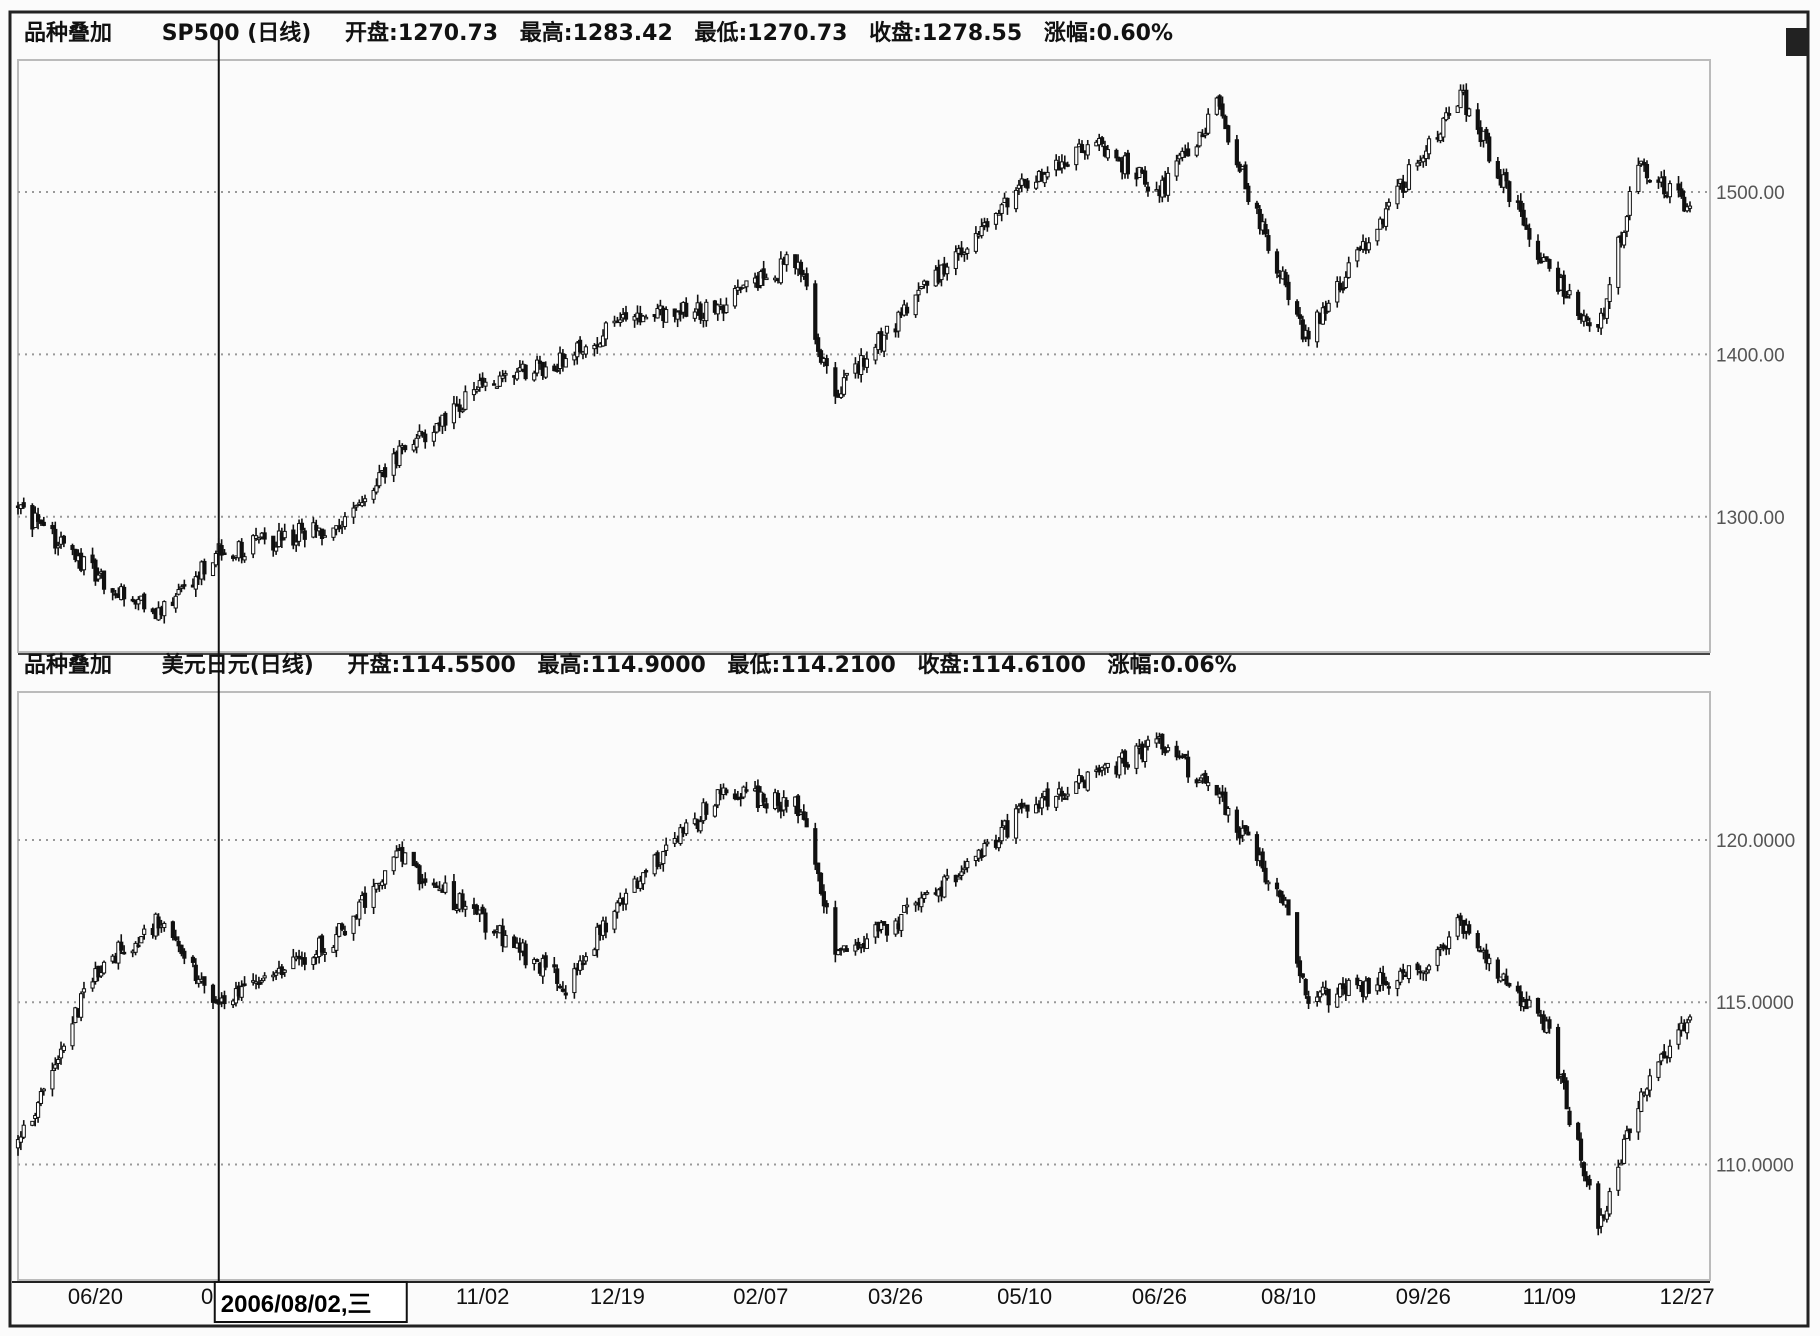 This screenshot has width=1820, height=1336. What do you see at coordinates (1750, 356) in the screenshot?
I see `sp500-y-ticks: 1500.00 1400.00 1300.00` at bounding box center [1750, 356].